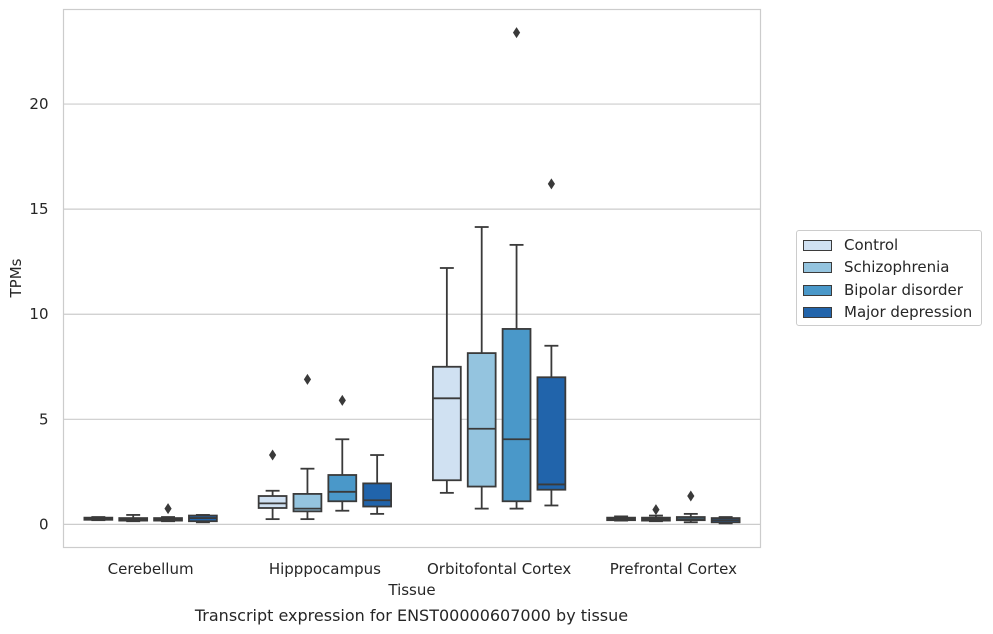 Image resolution: width=993 pixels, height=634 pixels. I want to click on legend-item-control: Control, so click(850, 245).